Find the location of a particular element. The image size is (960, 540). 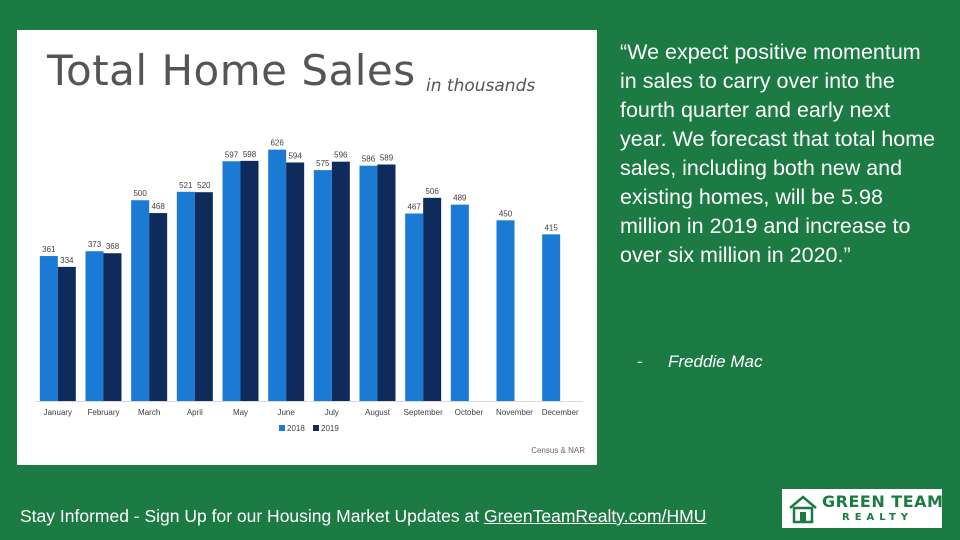

bar-2019-september is located at coordinates (432, 299).